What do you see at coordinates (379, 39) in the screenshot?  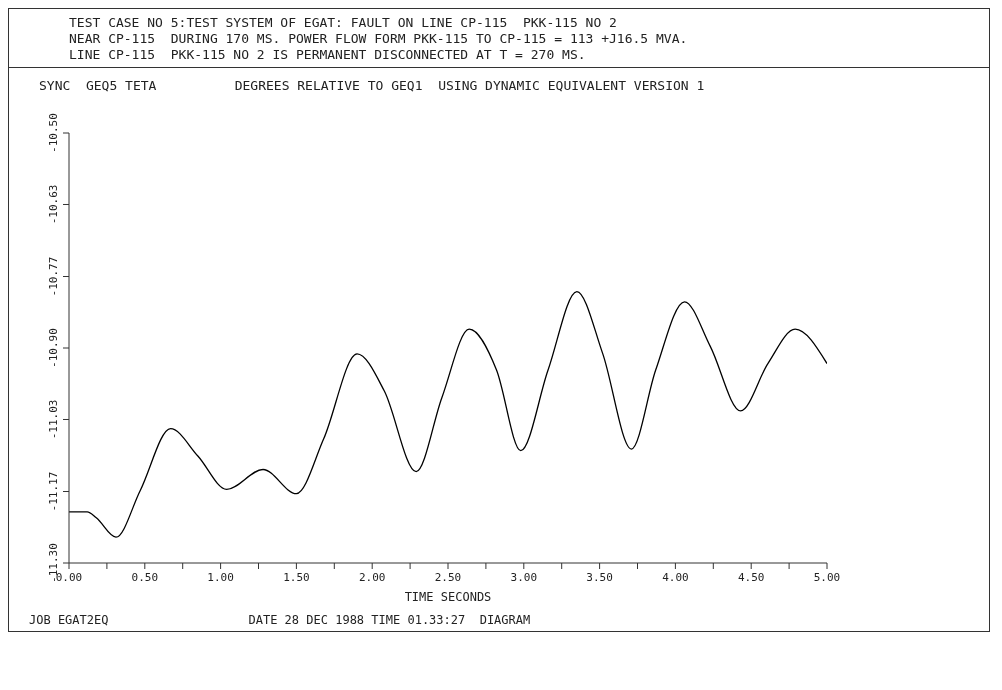 I see `chart-title: TEST CASE NO 5:TEST SYSTEM OF EGAT: FAULT ON LINE CP-115 PKK-115 NO 2 NEAR CP-115 DURING 170 MS. POWER FLOW FORM PKK-115 TO CP-115 = 113 +J16.5 MVA. LINE CP-115 PKK-115 NO 2 IS PERMANENT DISCONNECTED AT T = 270 MS.` at bounding box center [379, 39].